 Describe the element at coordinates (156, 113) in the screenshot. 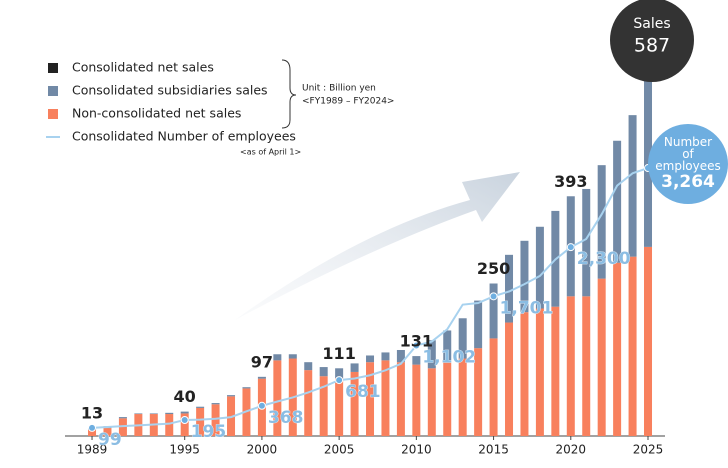

I see `legend-label: Non-consolidated net sales` at that location.